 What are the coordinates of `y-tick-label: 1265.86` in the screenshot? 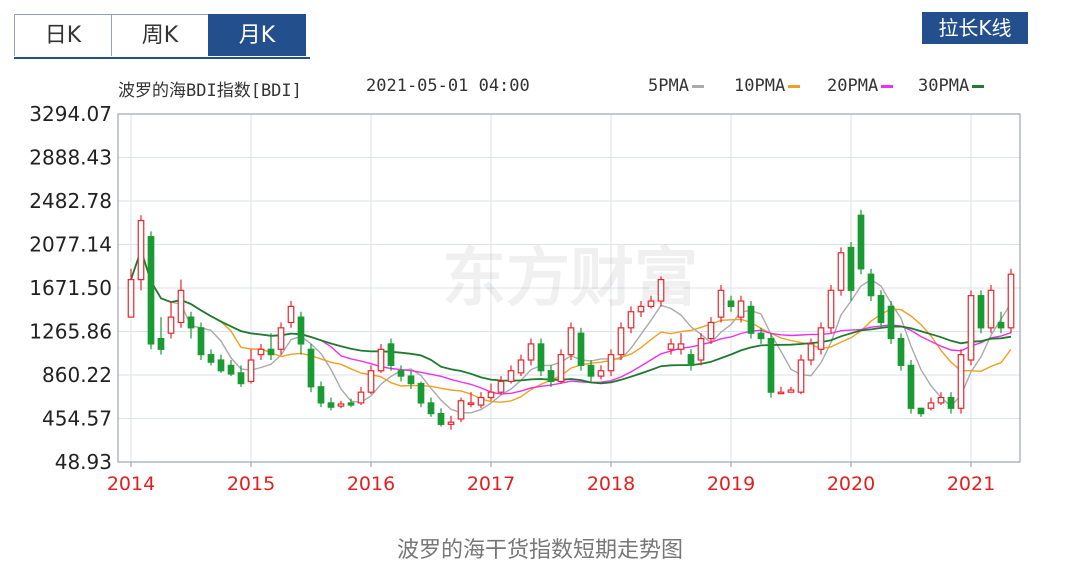 It's located at (70, 331).